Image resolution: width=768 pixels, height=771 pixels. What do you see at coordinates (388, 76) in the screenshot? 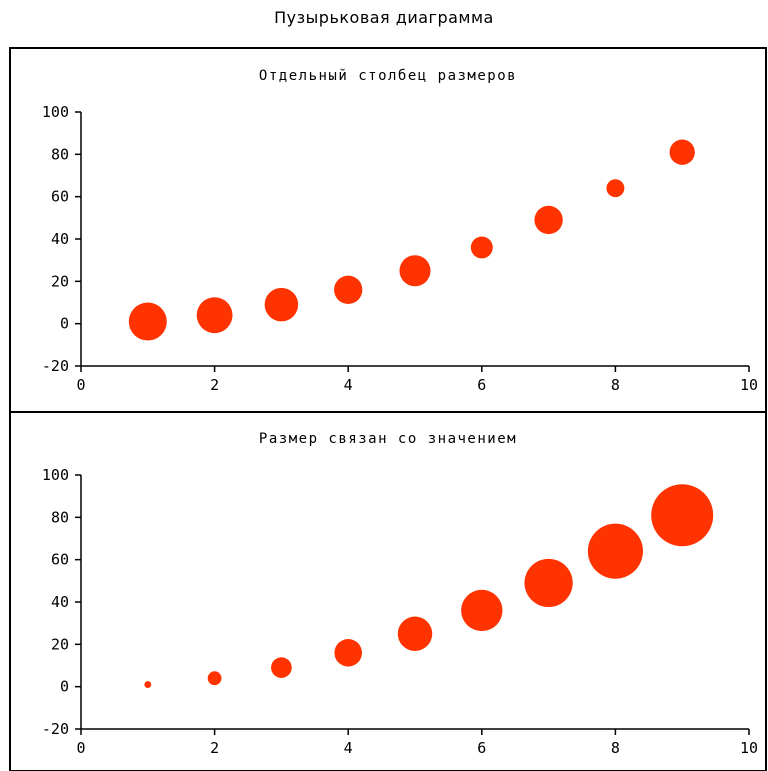
I see `panel-title: Отдельный столбец размеров` at bounding box center [388, 76].